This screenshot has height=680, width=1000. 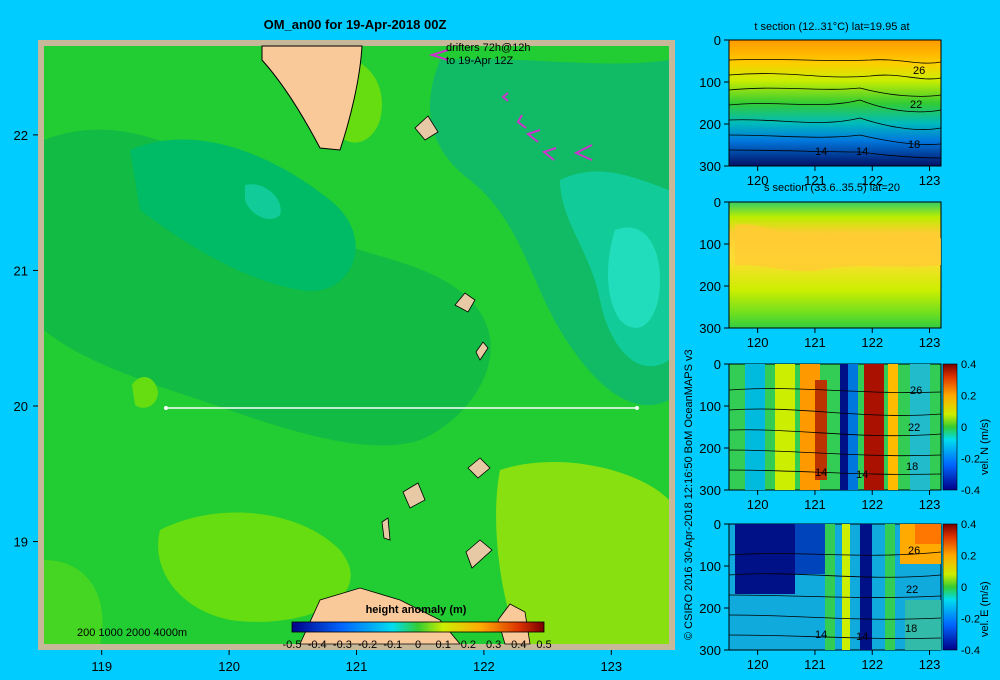 What do you see at coordinates (518, 645) in the screenshot?
I see `colorbar-tick-label: 0.4` at bounding box center [518, 645].